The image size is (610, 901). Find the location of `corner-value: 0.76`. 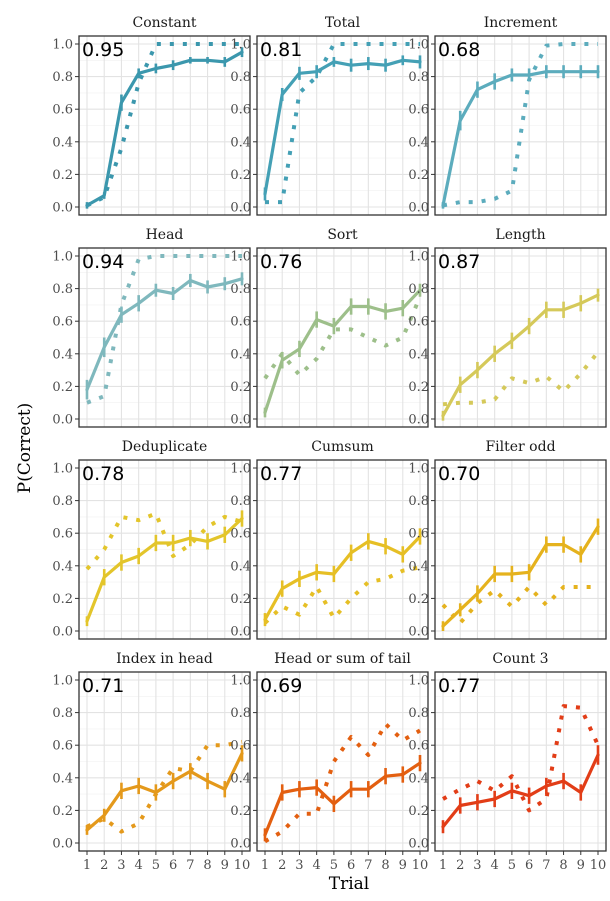

corner-value: 0.76 is located at coordinates (281, 262).